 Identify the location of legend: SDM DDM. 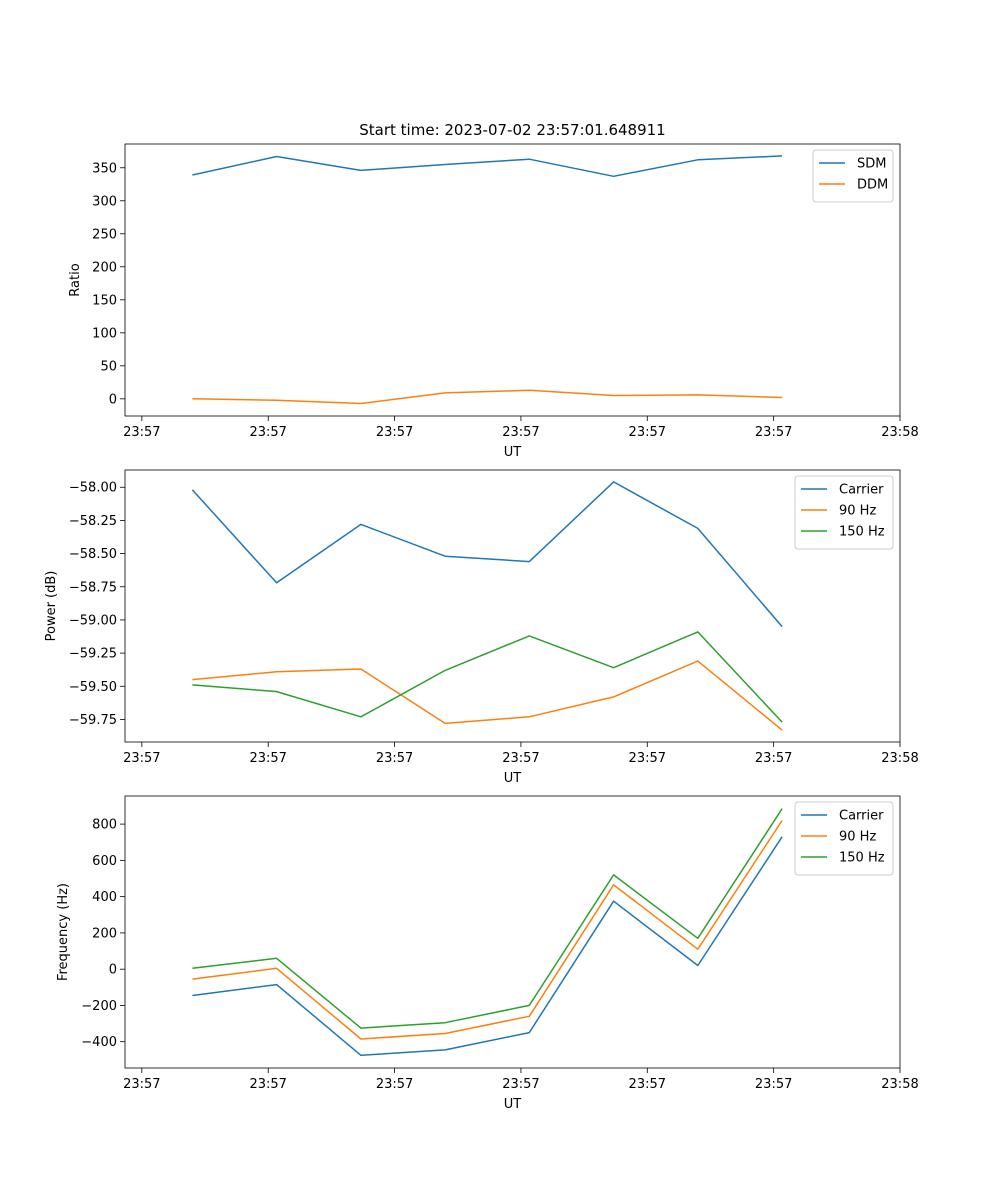
(853, 176).